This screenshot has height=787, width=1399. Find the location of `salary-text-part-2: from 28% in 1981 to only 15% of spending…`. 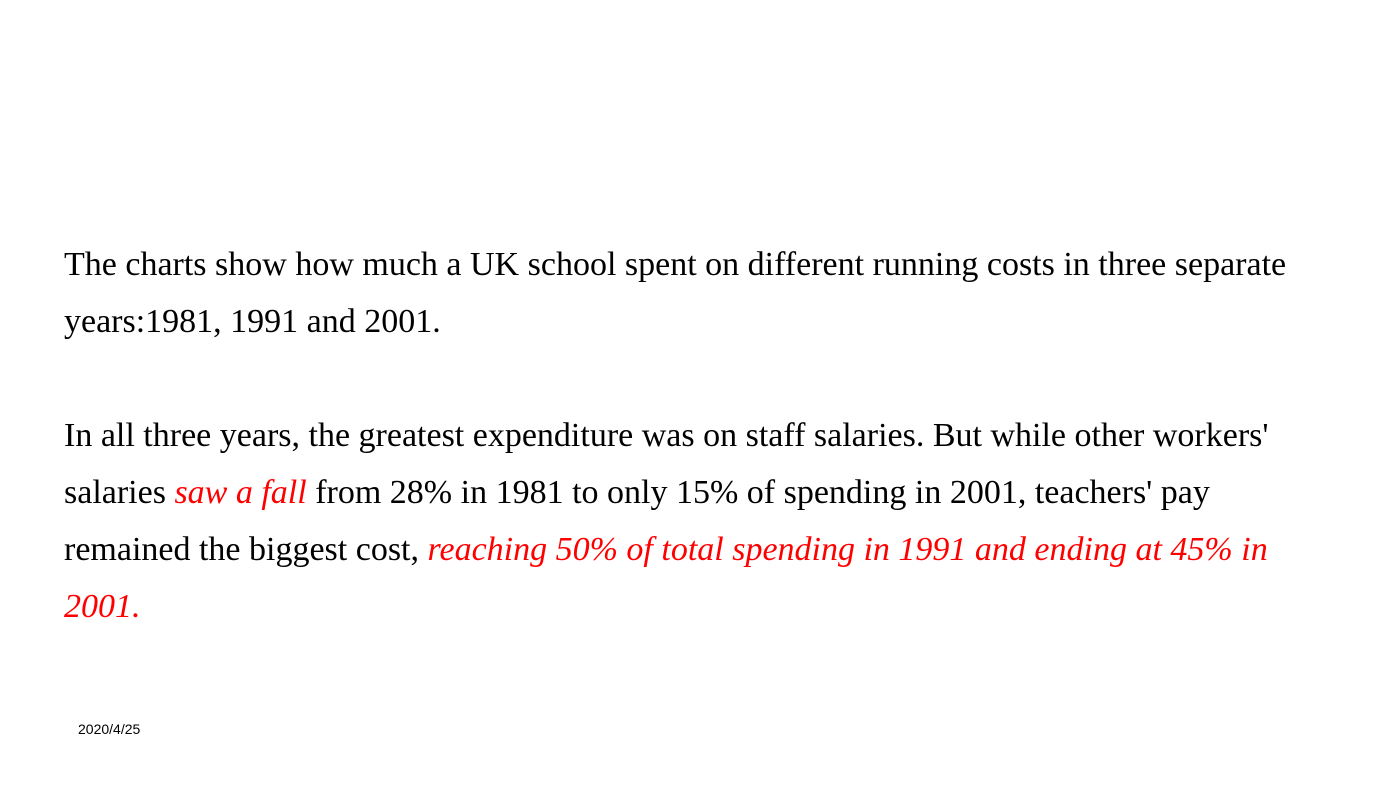

salary-text-part-2: from 28% in 1981 to only 15% of spending… is located at coordinates (637, 521).